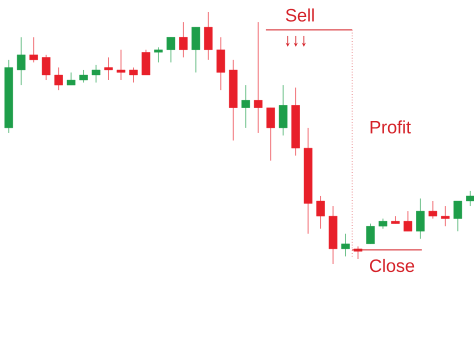 The height and width of the screenshot is (339, 474). I want to click on annotation: Profit, so click(390, 127).